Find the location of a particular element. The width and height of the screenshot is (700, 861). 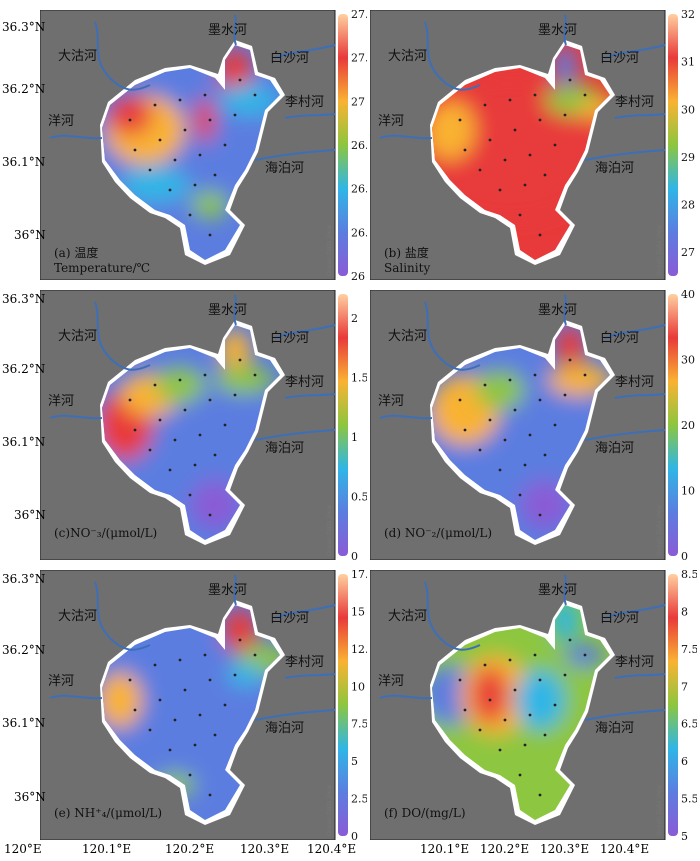

colorbar-tick-label: 29 is located at coordinates (688, 157).